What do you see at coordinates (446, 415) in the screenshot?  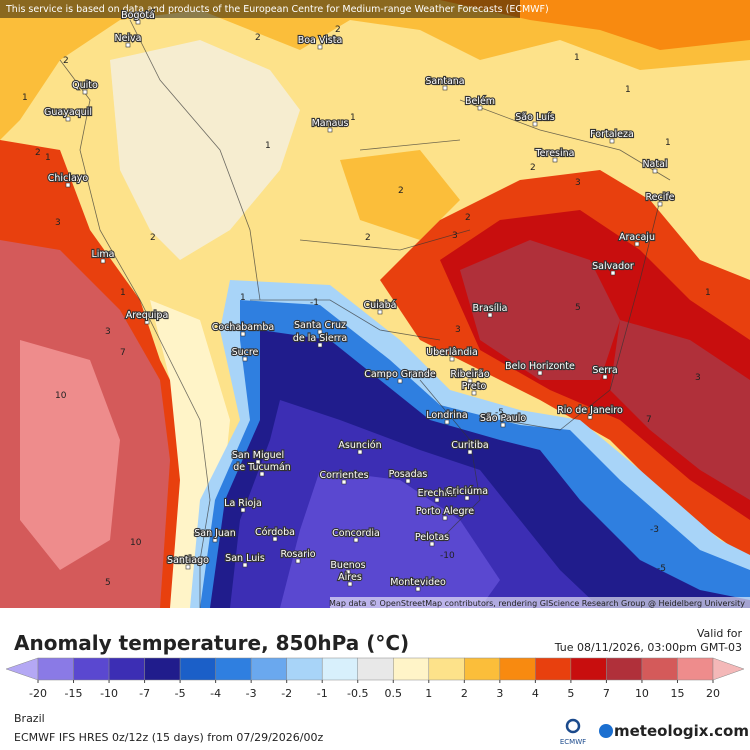 I see `city-label: Londrina` at bounding box center [446, 415].